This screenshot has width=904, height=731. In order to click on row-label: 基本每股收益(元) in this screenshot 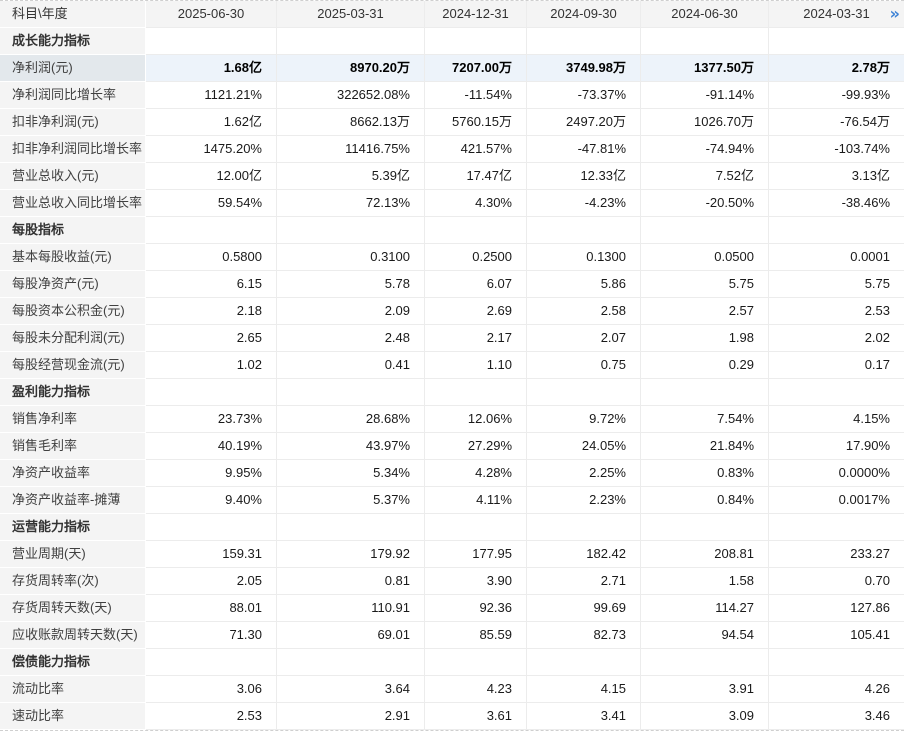, I will do `click(73, 257)`.